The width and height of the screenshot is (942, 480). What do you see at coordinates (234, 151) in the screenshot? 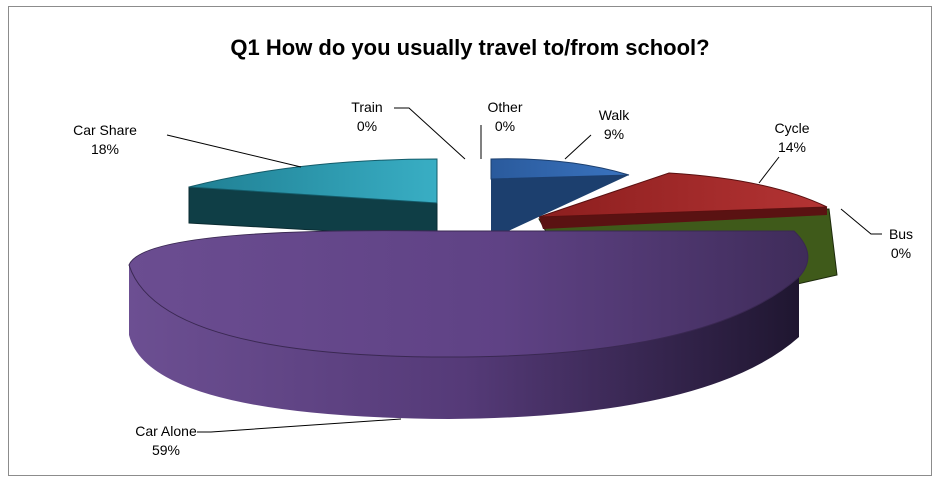
I see `leader-car-share` at bounding box center [234, 151].